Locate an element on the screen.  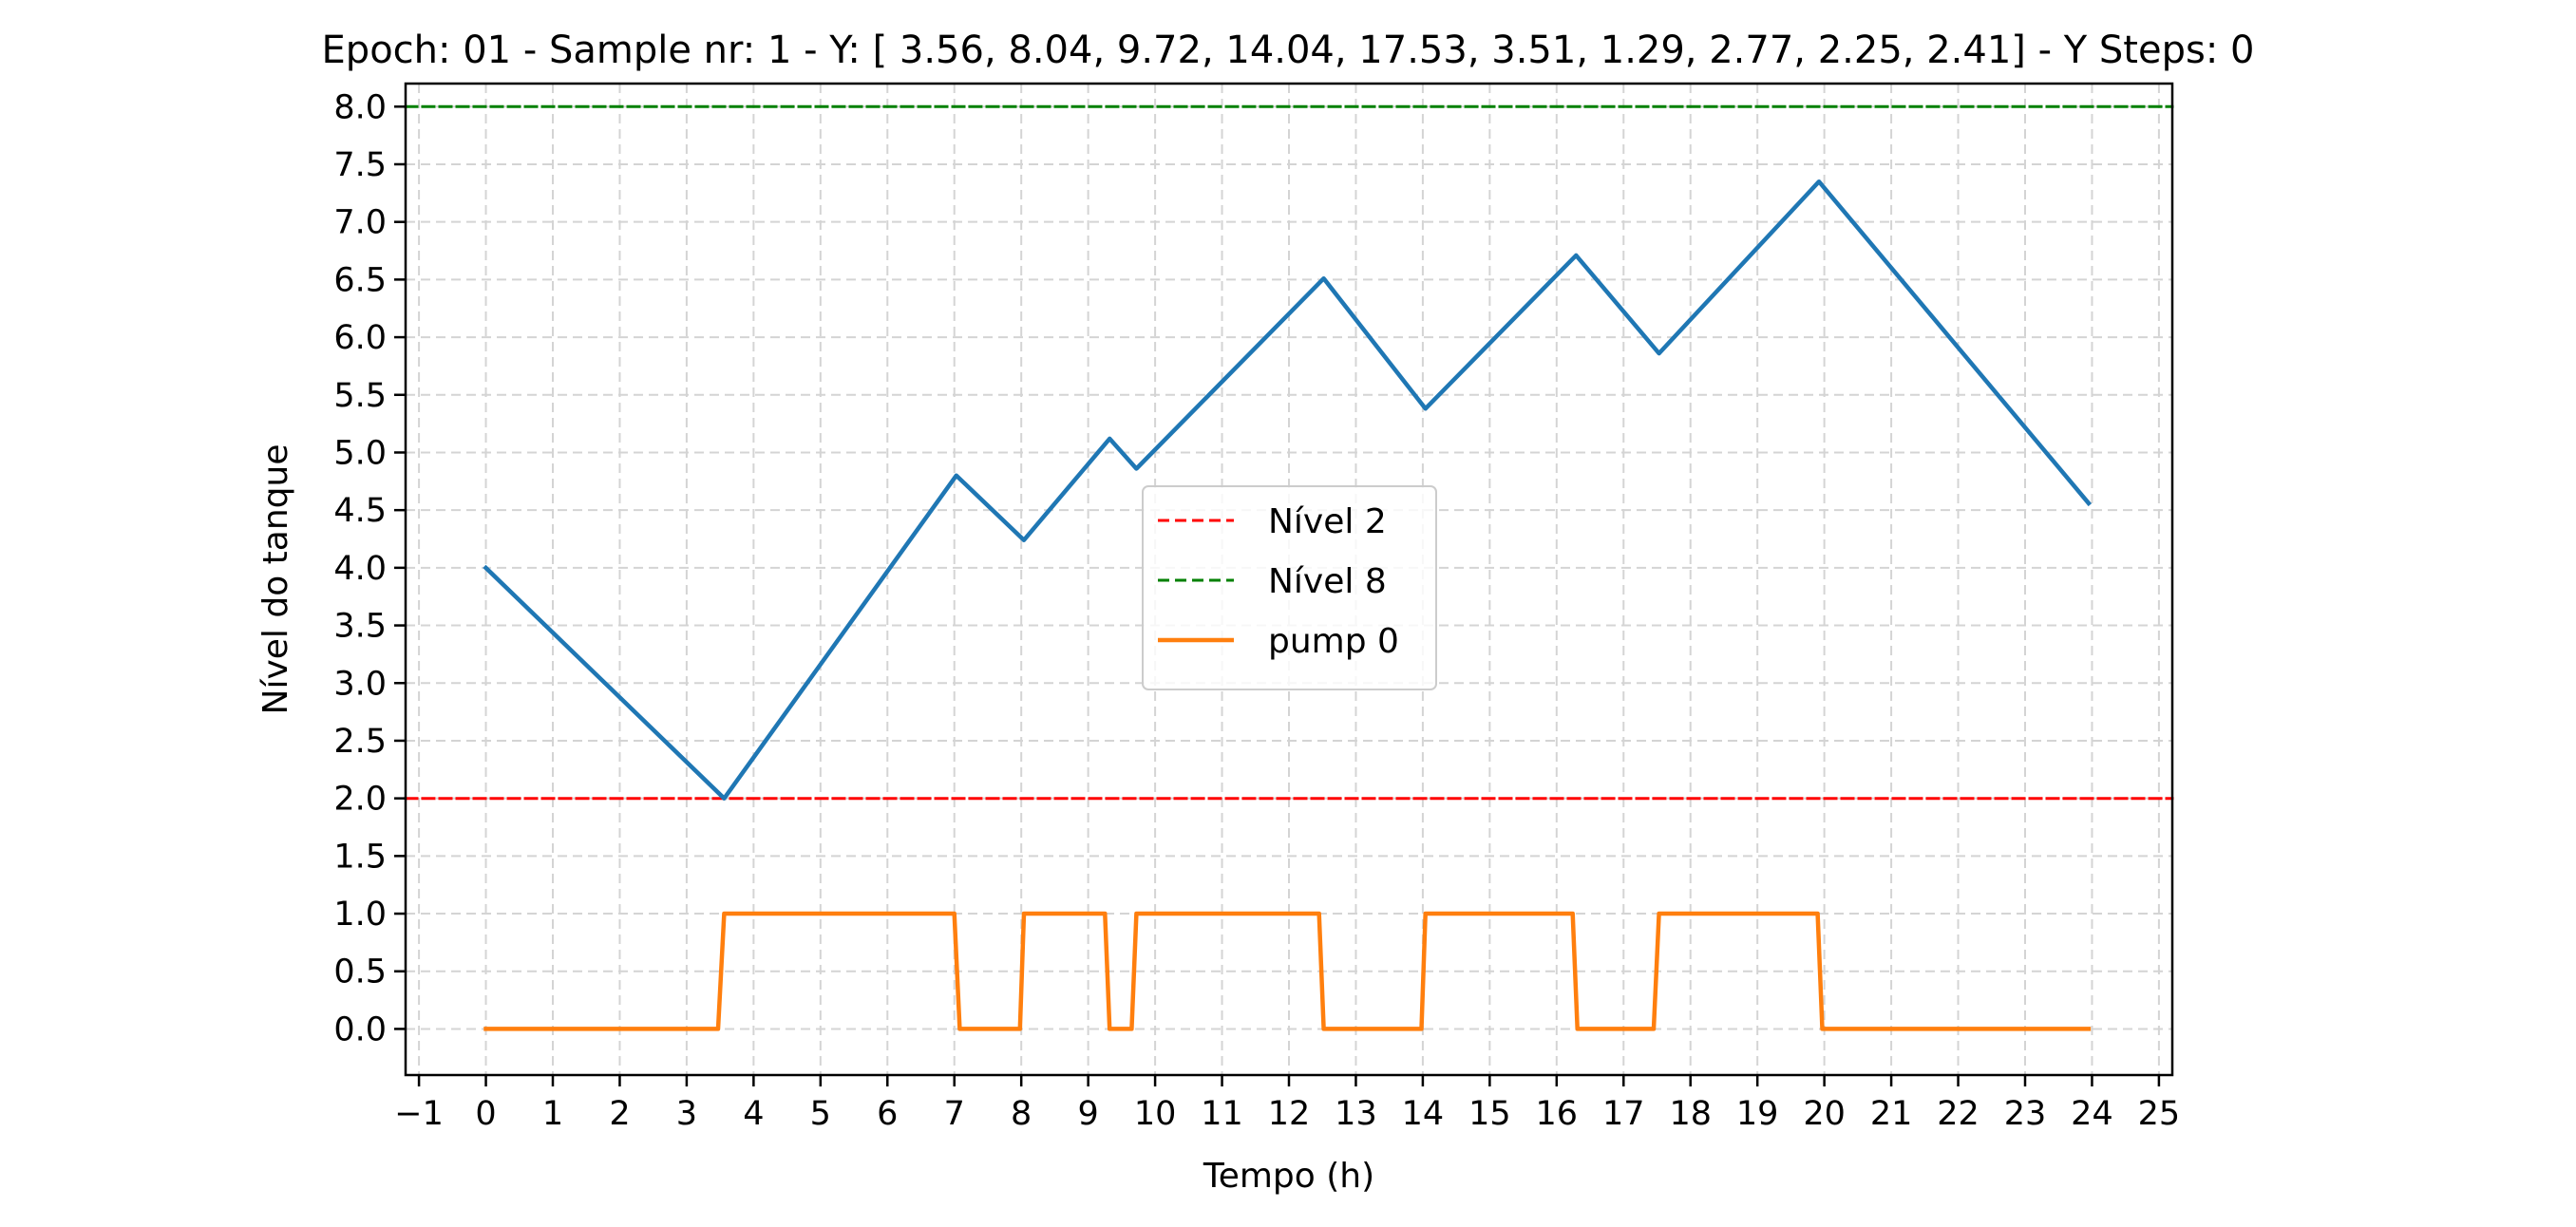
x-tick-label: −1 is located at coordinates (419, 1114).